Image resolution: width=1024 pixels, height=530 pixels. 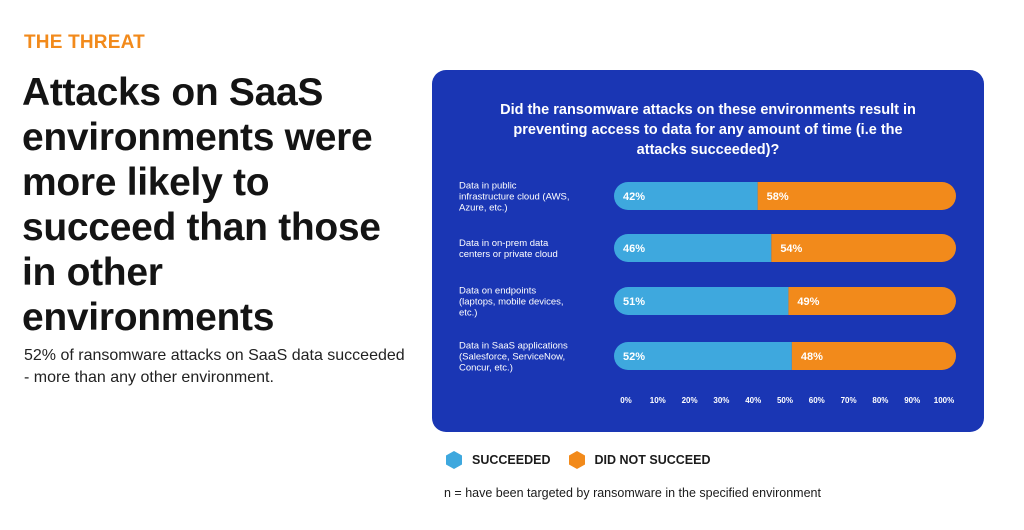 I want to click on legend-label: DID NOT SUCCEED, so click(x=652, y=460).